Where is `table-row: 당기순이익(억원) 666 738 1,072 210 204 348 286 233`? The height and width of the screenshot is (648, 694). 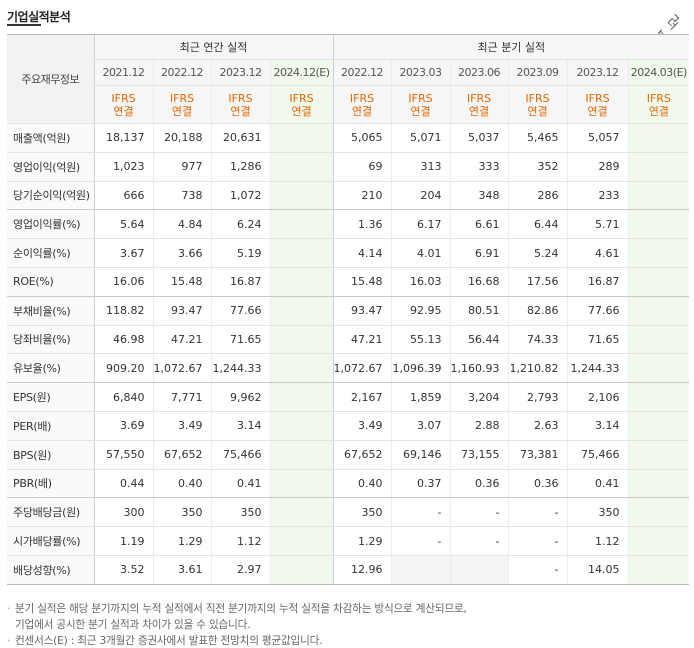
table-row: 당기순이익(억원) 666 738 1,072 210 204 348 286 233 is located at coordinates (348, 196).